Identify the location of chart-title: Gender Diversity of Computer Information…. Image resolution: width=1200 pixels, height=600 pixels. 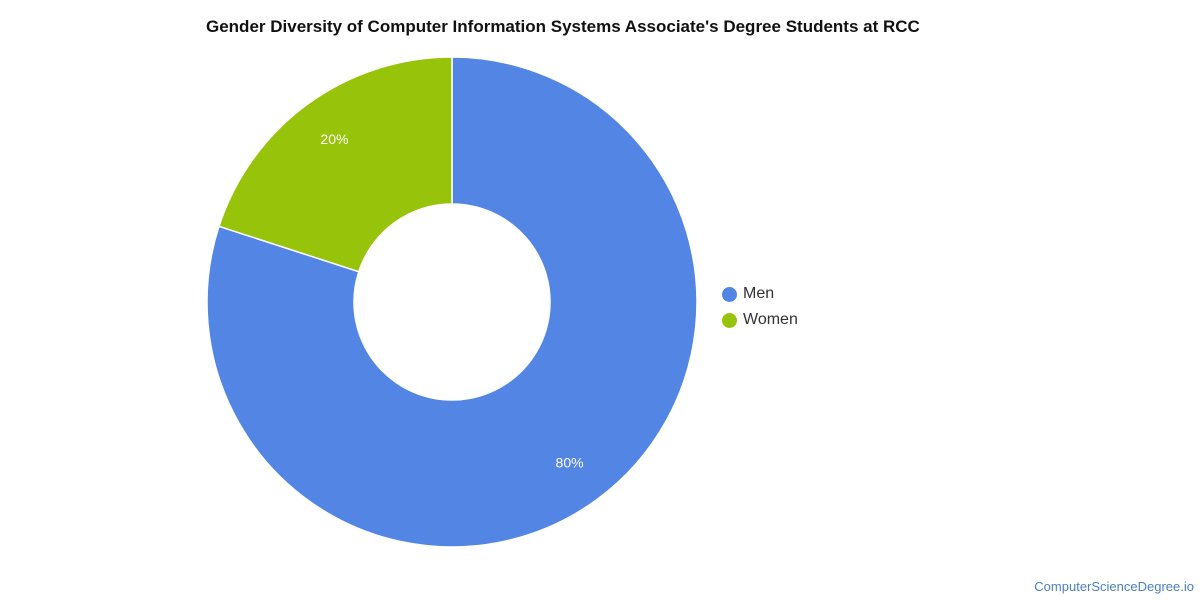
(563, 26).